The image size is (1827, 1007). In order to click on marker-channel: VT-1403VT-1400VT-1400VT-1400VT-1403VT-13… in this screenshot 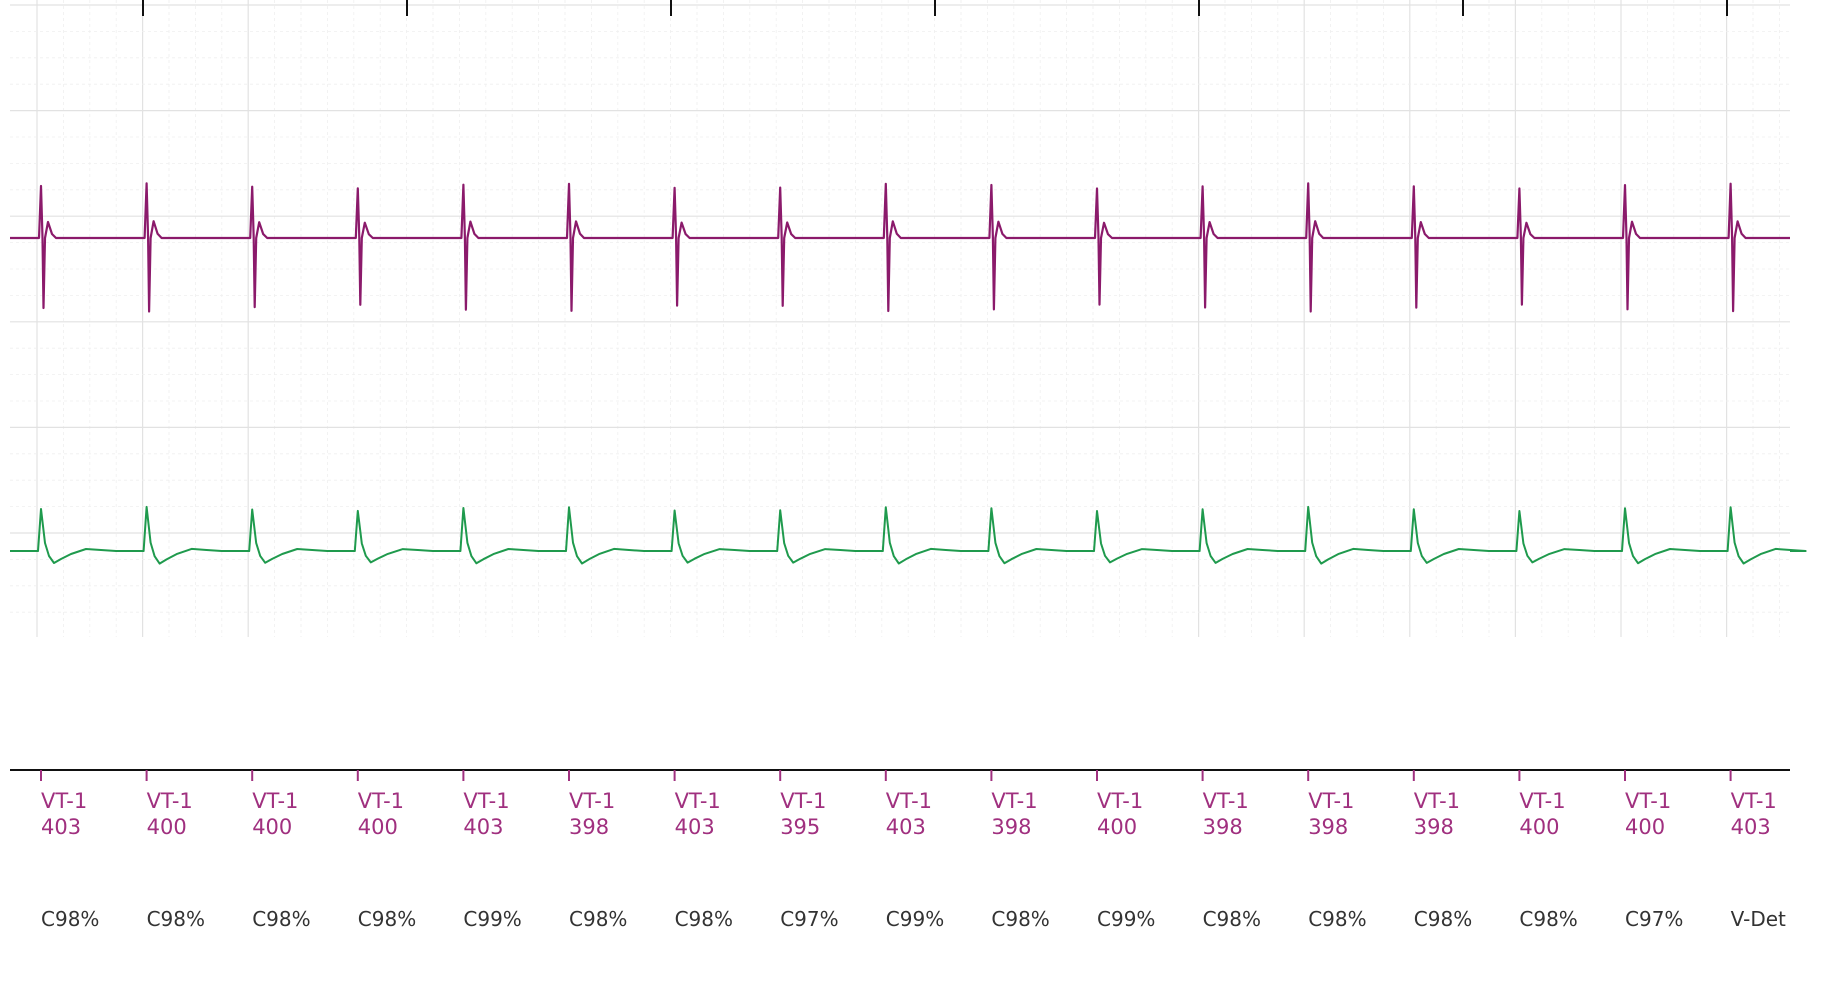, I will do `click(908, 804)`.